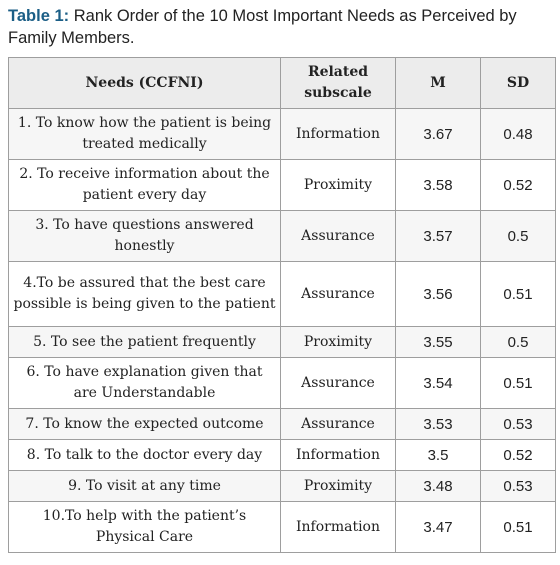 The image size is (560, 565). Describe the element at coordinates (438, 185) in the screenshot. I see `mean-cell: 3.58` at that location.